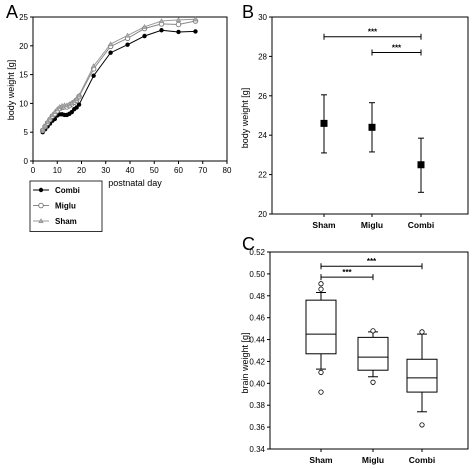 The image size is (474, 469). Describe the element at coordinates (23, 75) in the screenshot. I see `y-tick-label: 15` at that location.